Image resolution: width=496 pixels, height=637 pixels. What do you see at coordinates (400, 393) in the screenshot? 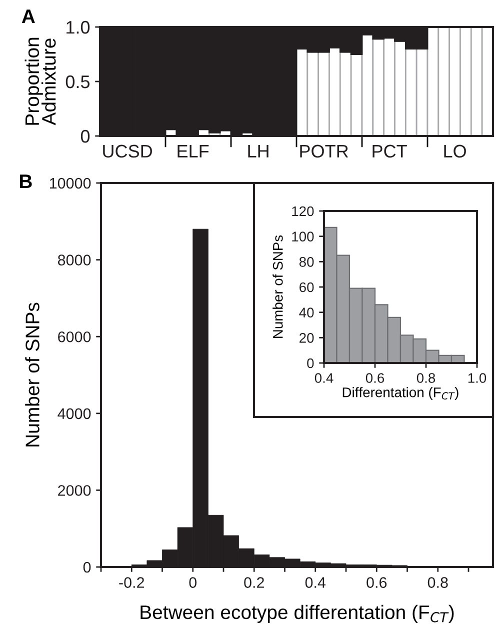
I see `x-axis-title: Differentation (F$_{CT}$)` at bounding box center [400, 393].